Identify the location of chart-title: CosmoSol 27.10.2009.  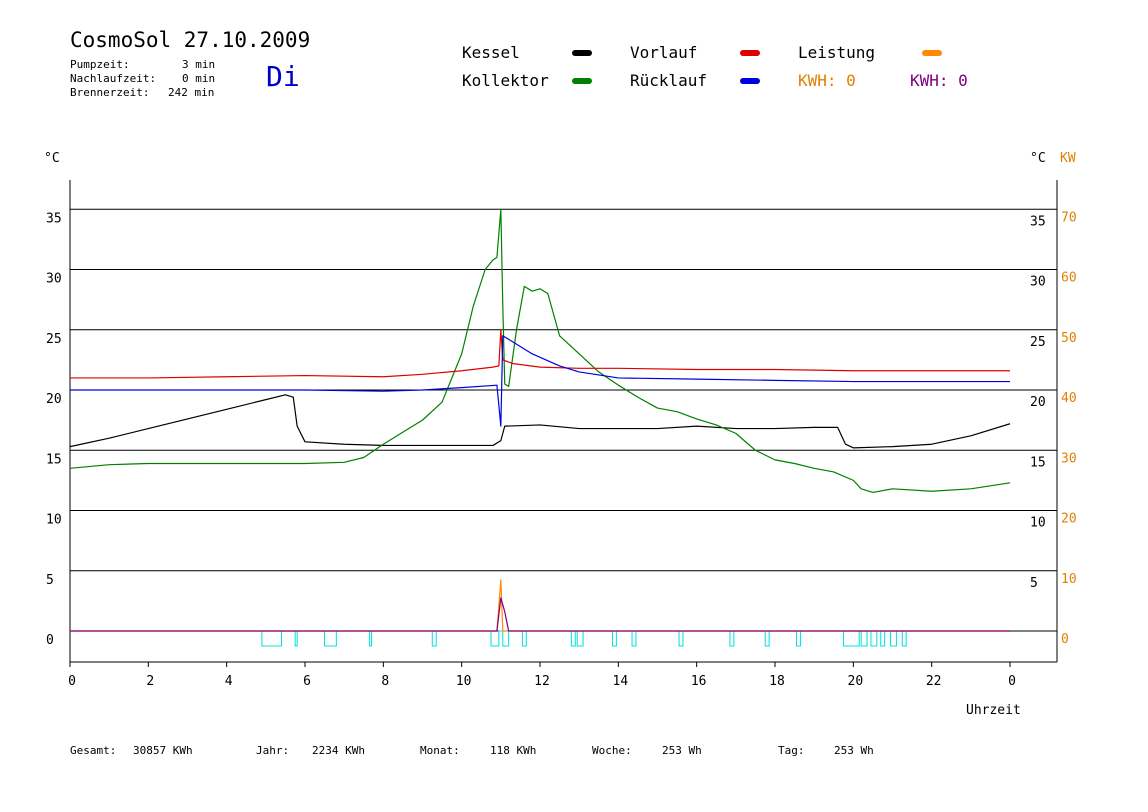
(190, 40).